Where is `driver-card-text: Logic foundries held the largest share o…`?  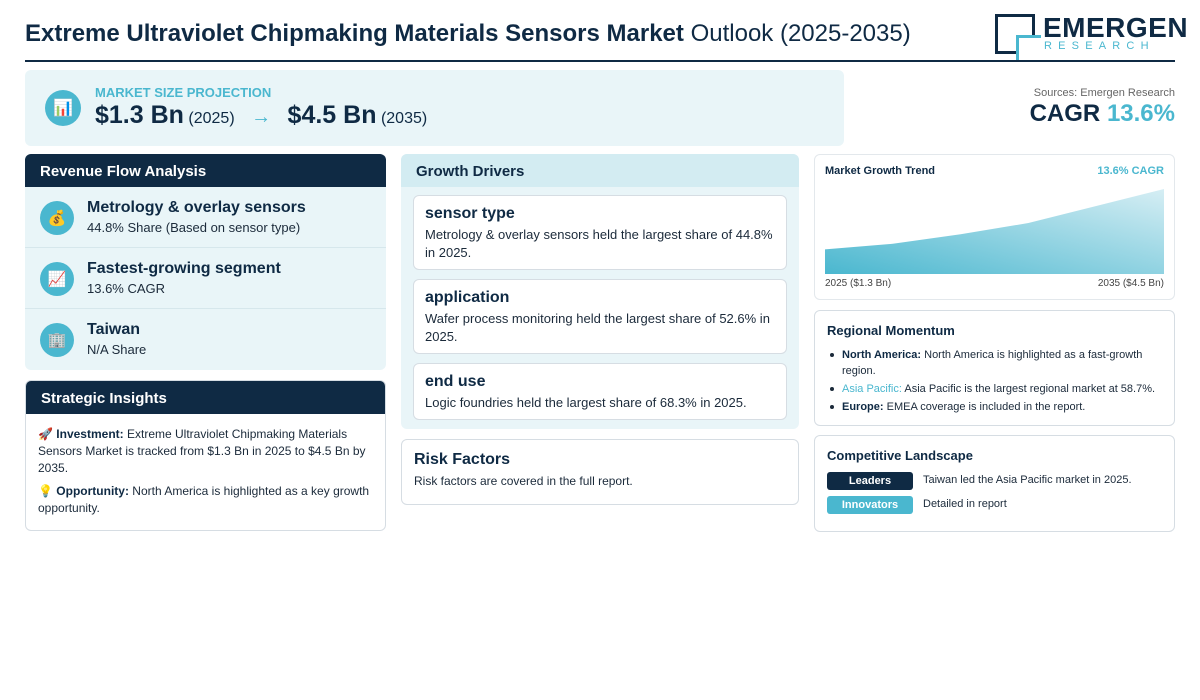
driver-card-text: Logic foundries held the largest share o… is located at coordinates (586, 402).